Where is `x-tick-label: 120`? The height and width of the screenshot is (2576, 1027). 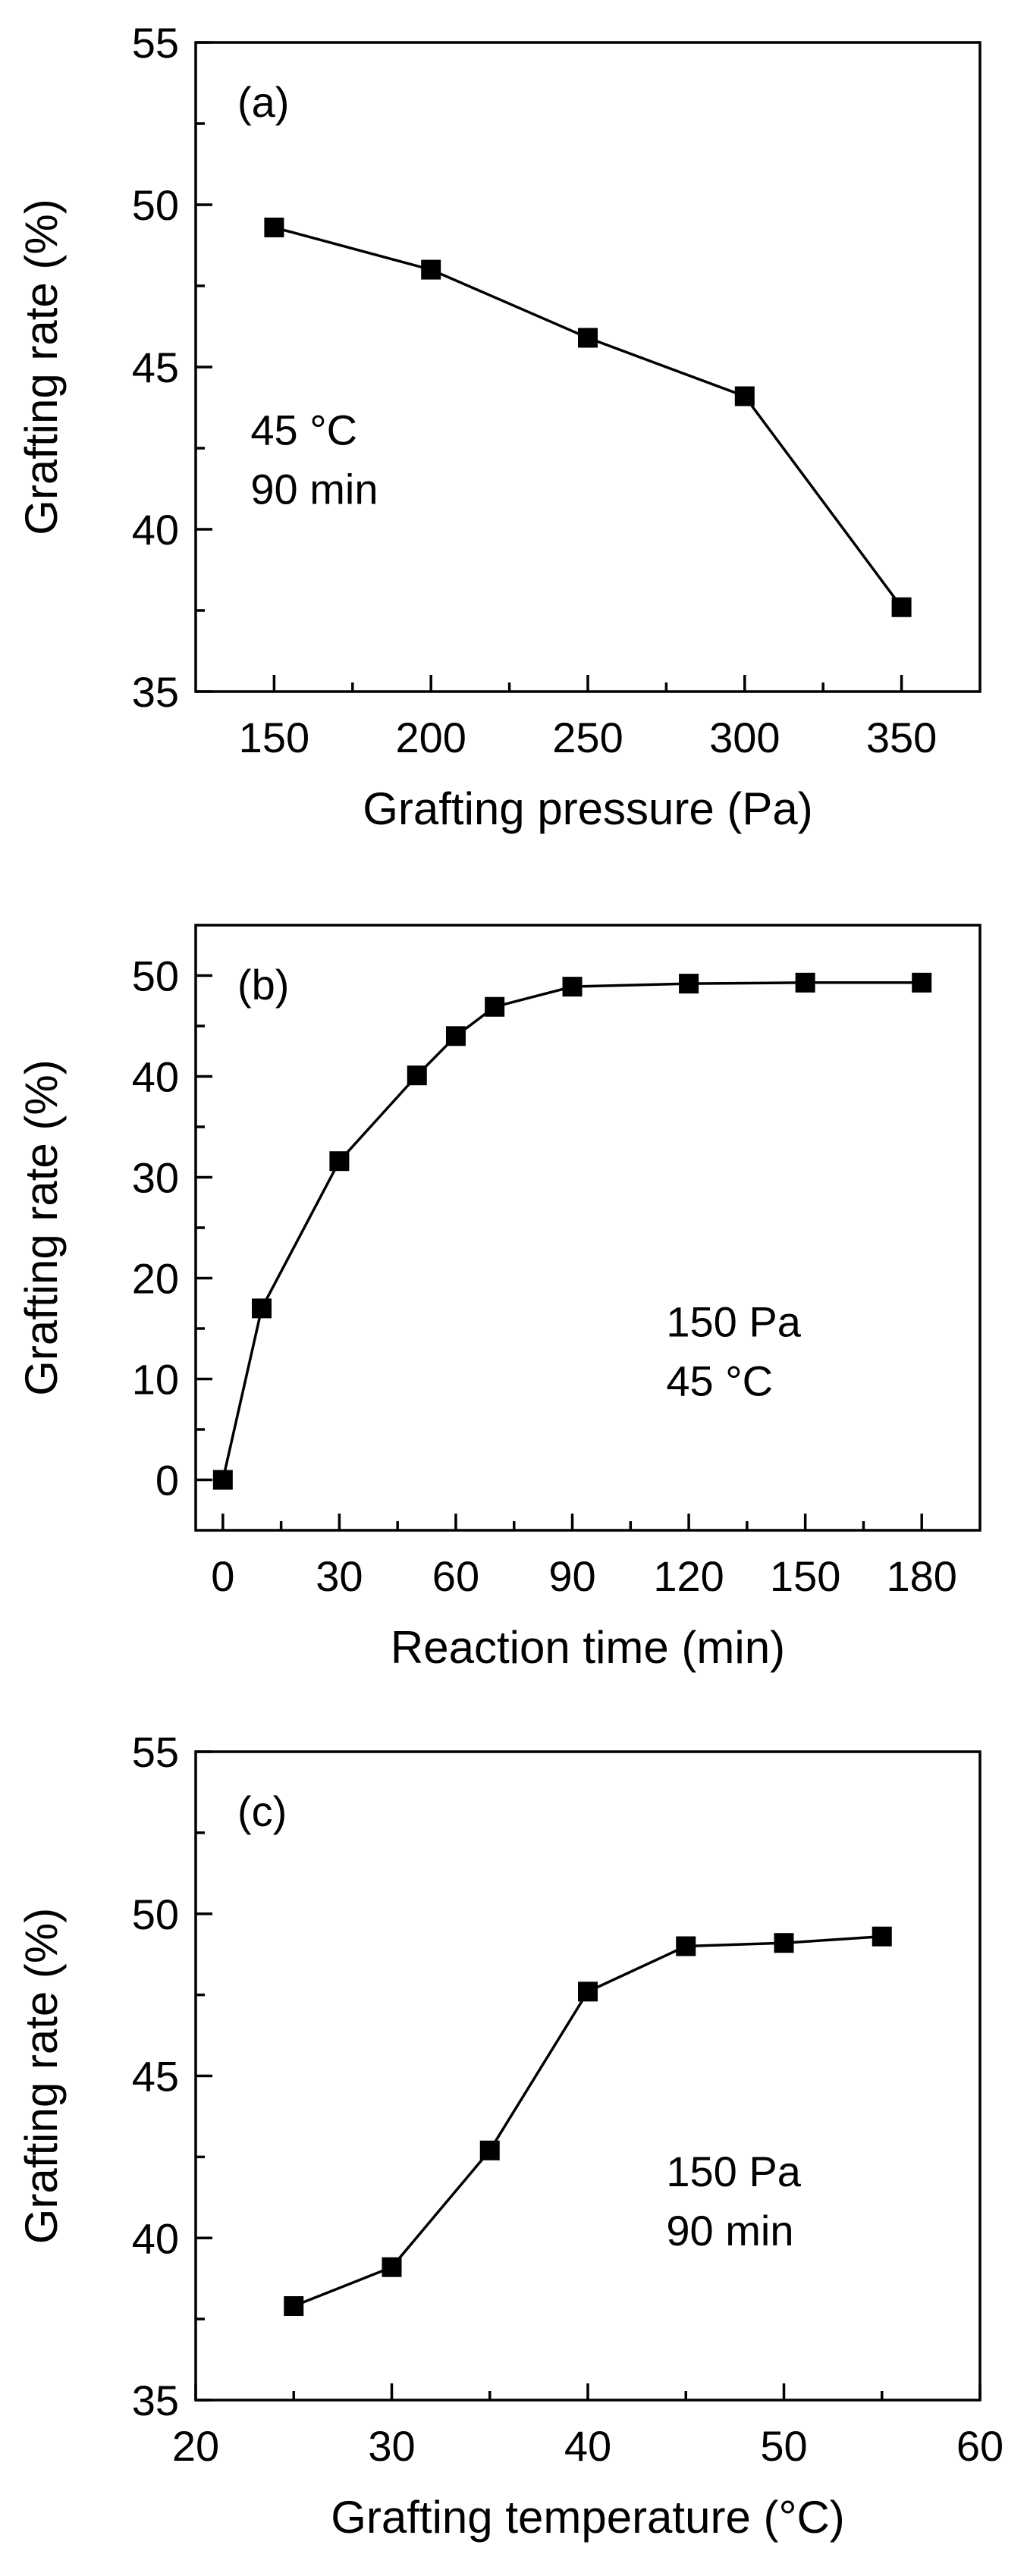 x-tick-label: 120 is located at coordinates (689, 1576).